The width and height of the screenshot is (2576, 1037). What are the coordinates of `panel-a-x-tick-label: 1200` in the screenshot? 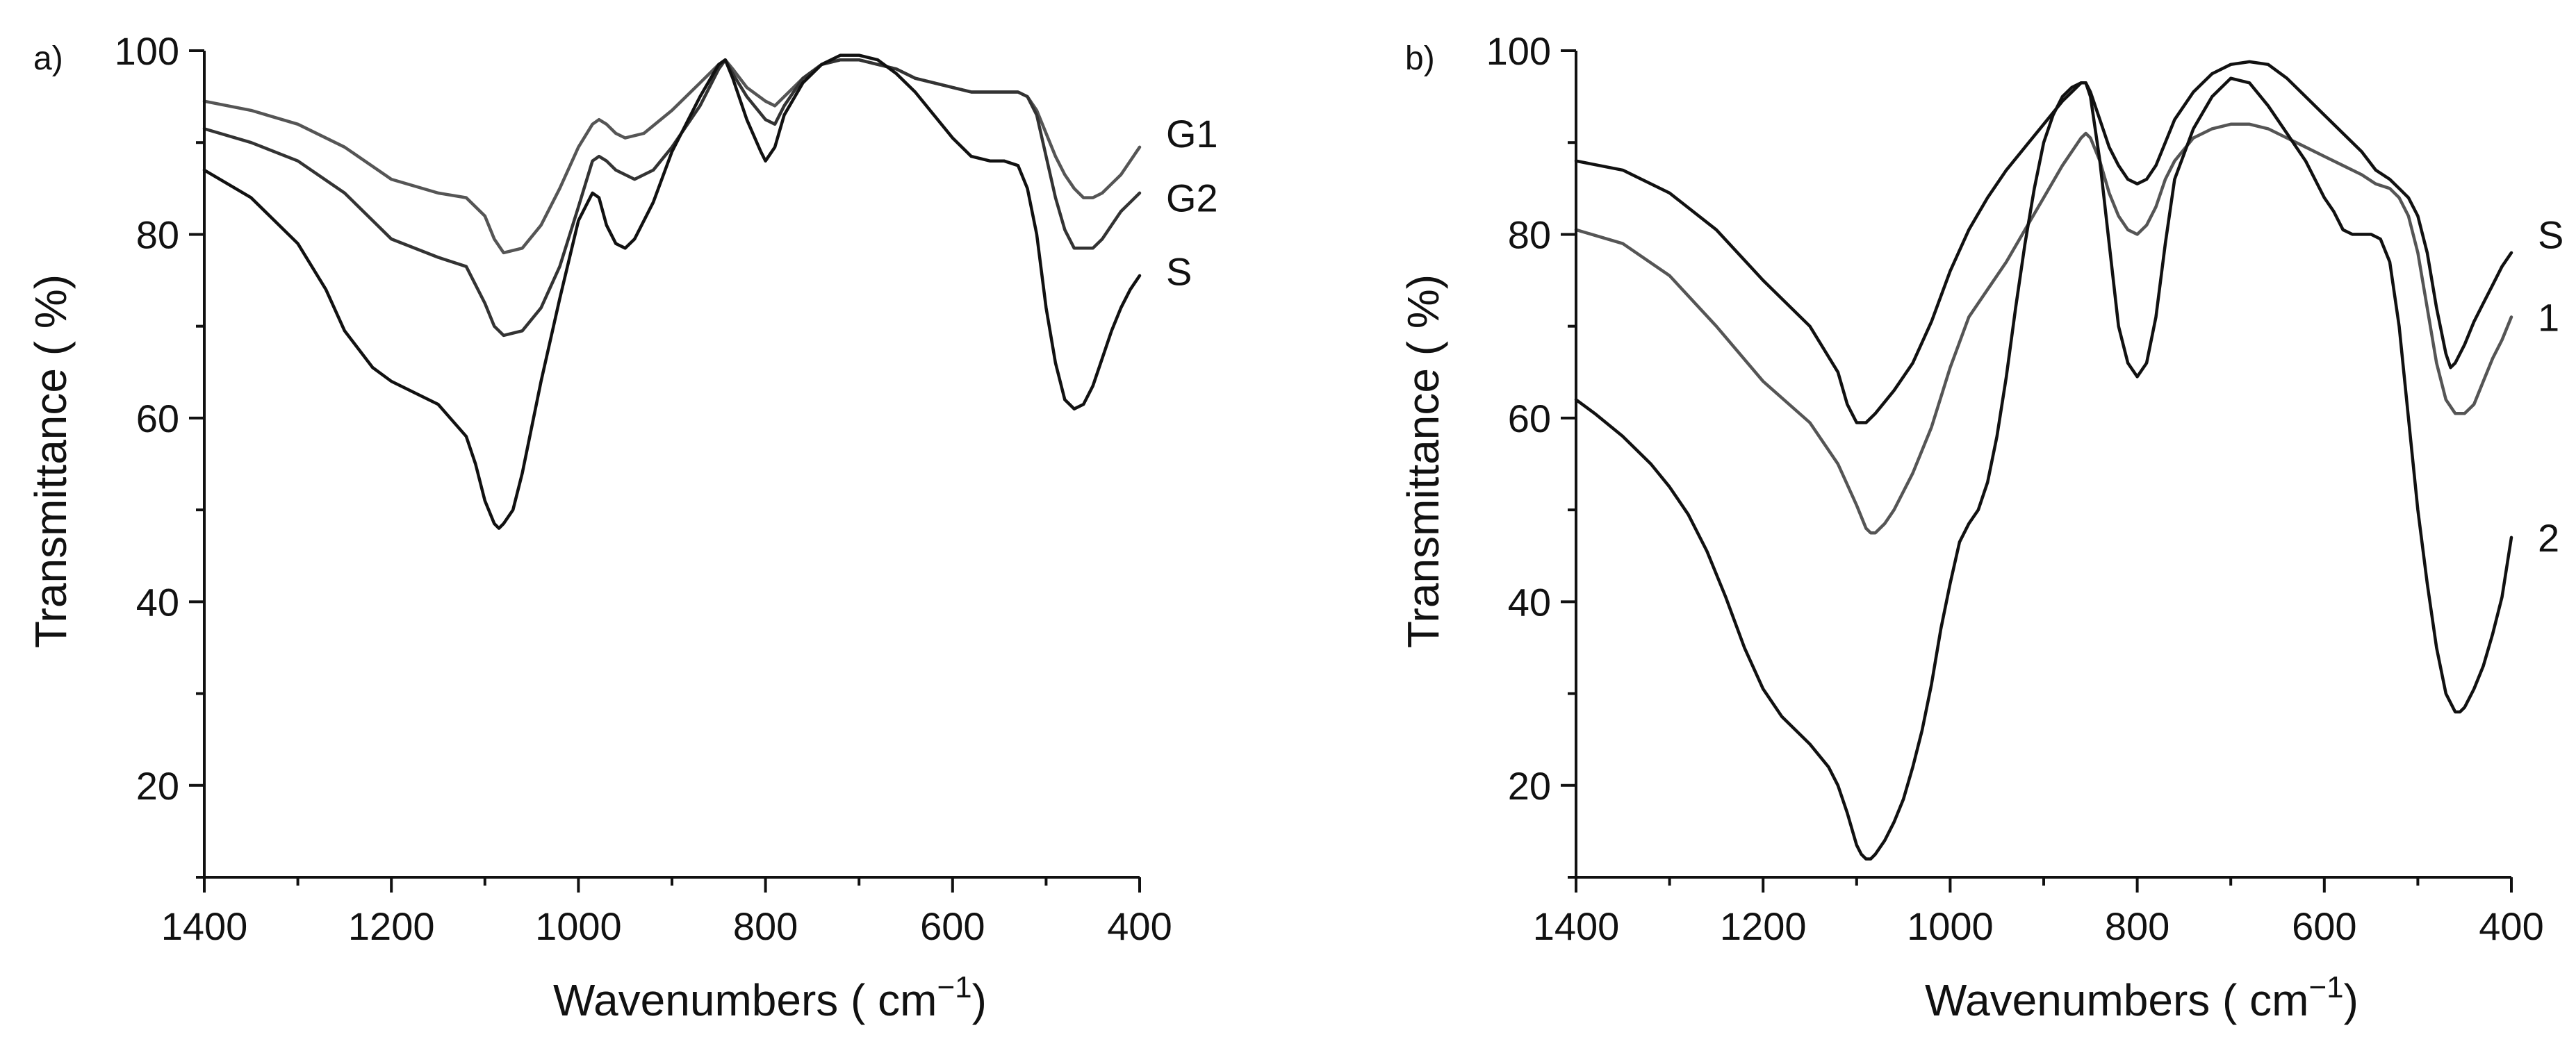 It's located at (391, 926).